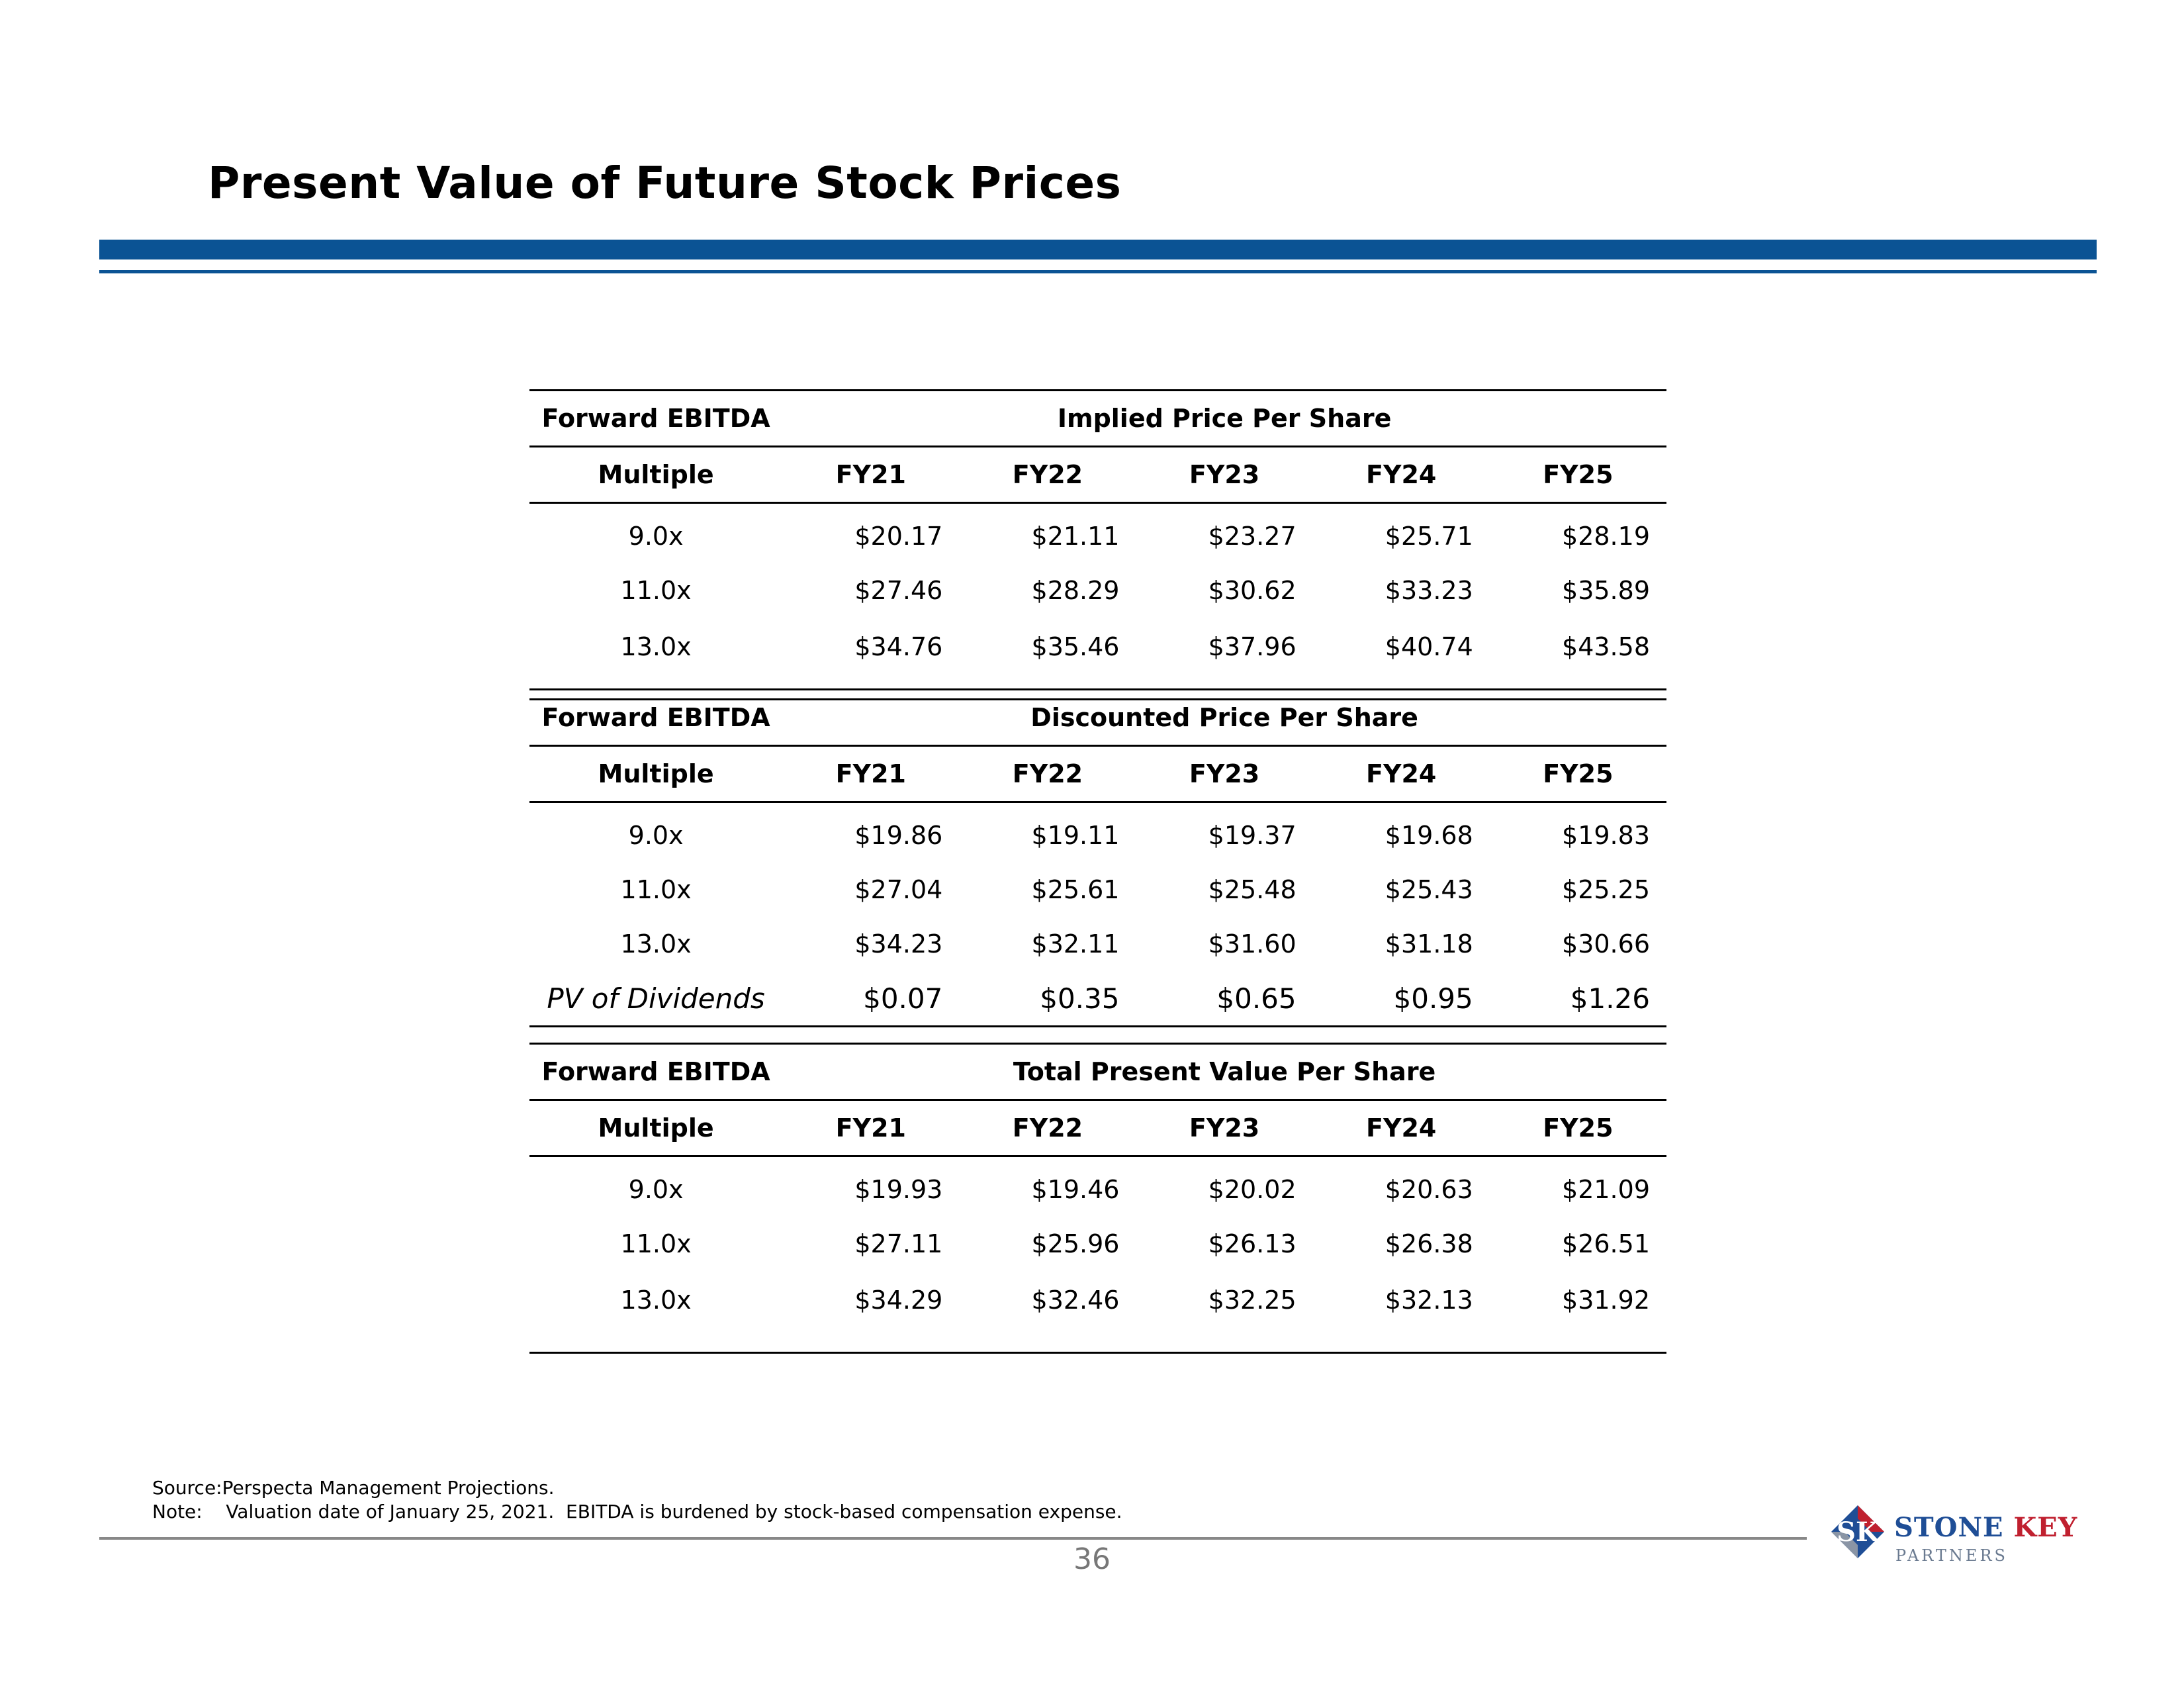  I want to click on table-row: 9.0x $19.93 $19.46 $20.02 $20.63 $21.09, so click(1097, 1186).